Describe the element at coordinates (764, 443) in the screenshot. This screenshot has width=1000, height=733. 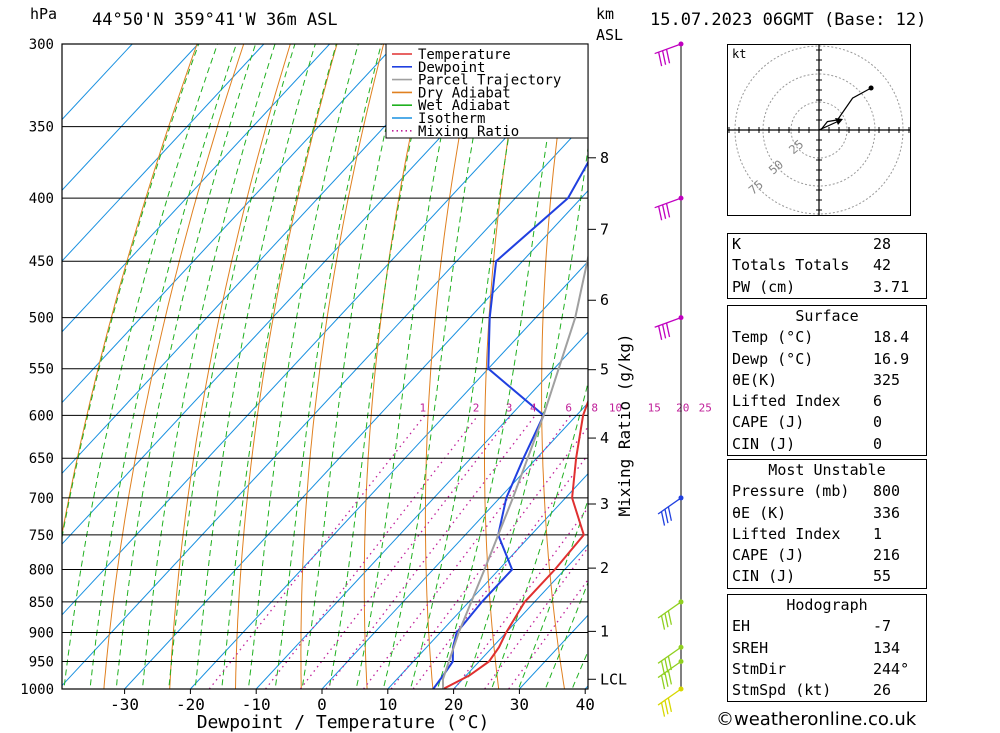
I see `surface-label: CIN (J)` at that location.